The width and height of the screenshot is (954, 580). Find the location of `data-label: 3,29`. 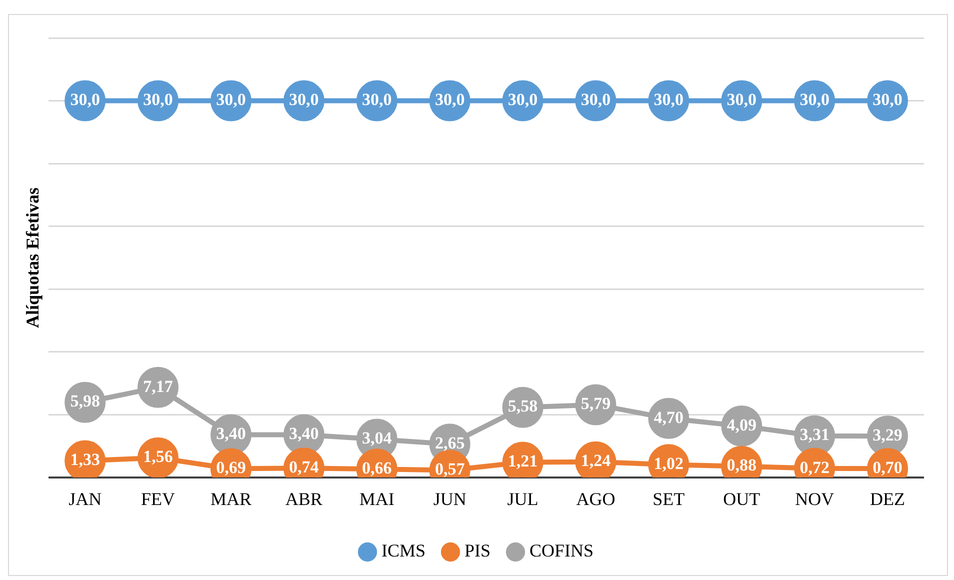

data-label: 3,29 is located at coordinates (887, 434).